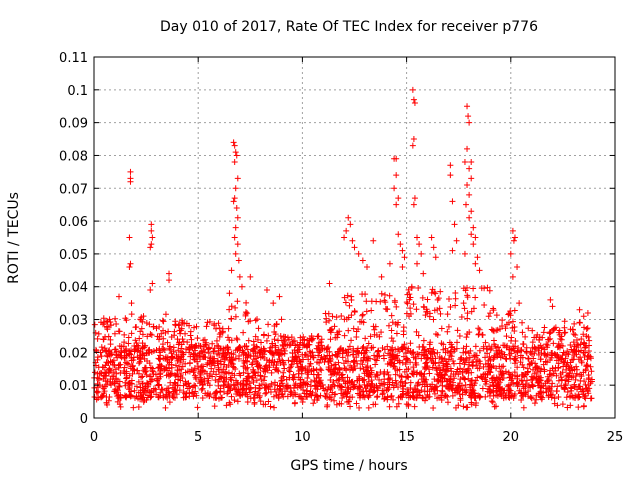 The image size is (640, 480). What do you see at coordinates (73, 189) in the screenshot?
I see `y-tick-label: 0.07` at bounding box center [73, 189].